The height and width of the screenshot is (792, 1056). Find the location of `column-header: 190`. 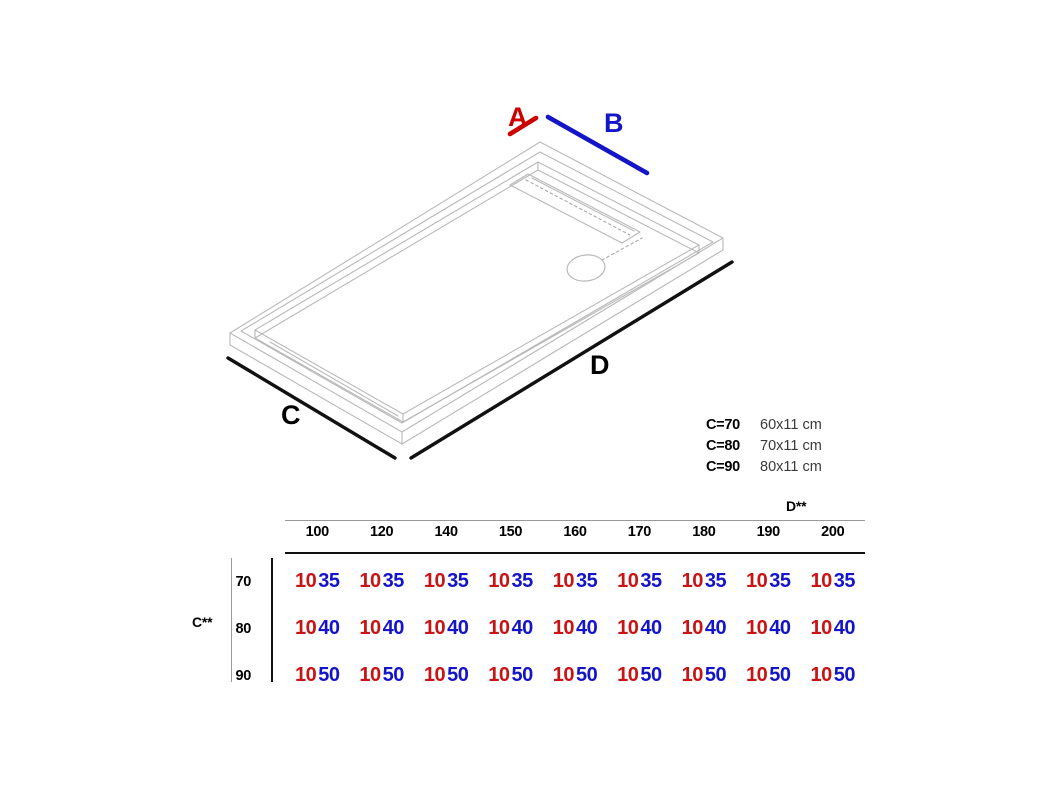

column-header: 190 is located at coordinates (768, 532).